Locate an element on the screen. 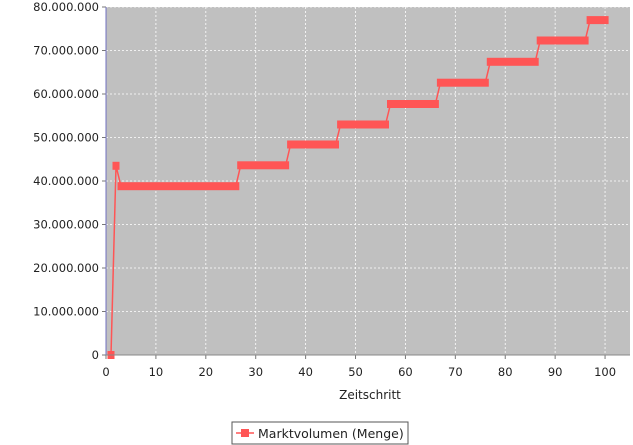 Image resolution: width=633 pixels, height=445 pixels. y-tick-label: 60.000.000 is located at coordinates (66, 94).